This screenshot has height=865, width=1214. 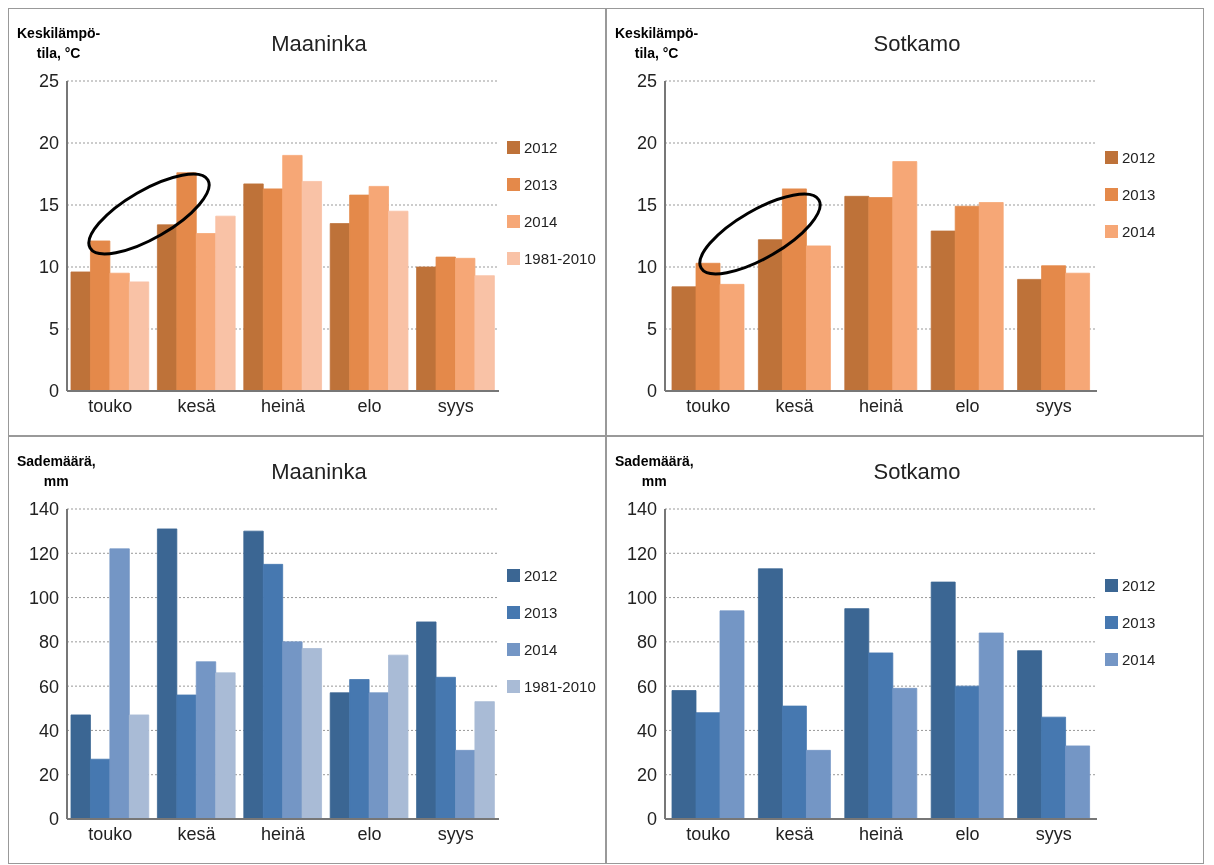 I want to click on y-axis-title: Sademäärä, mm, so click(x=56, y=471).